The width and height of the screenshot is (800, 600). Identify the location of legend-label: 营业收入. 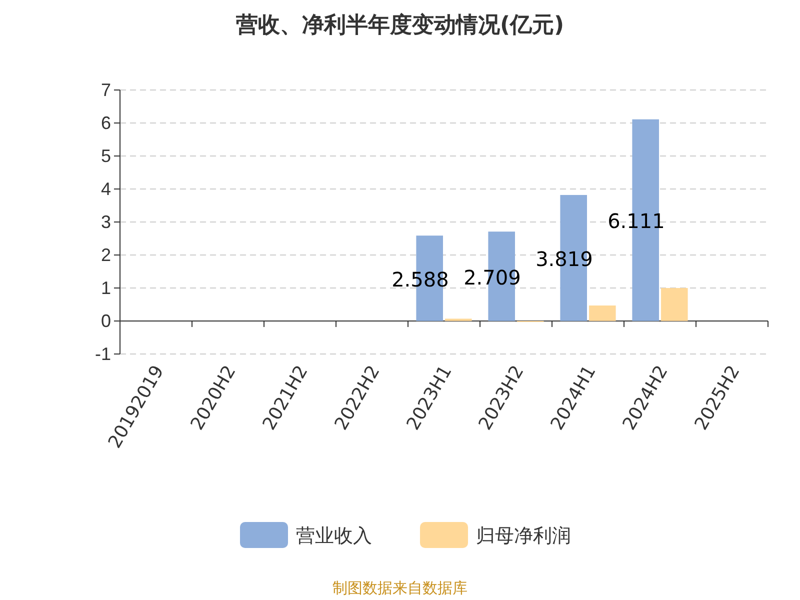
(334, 536).